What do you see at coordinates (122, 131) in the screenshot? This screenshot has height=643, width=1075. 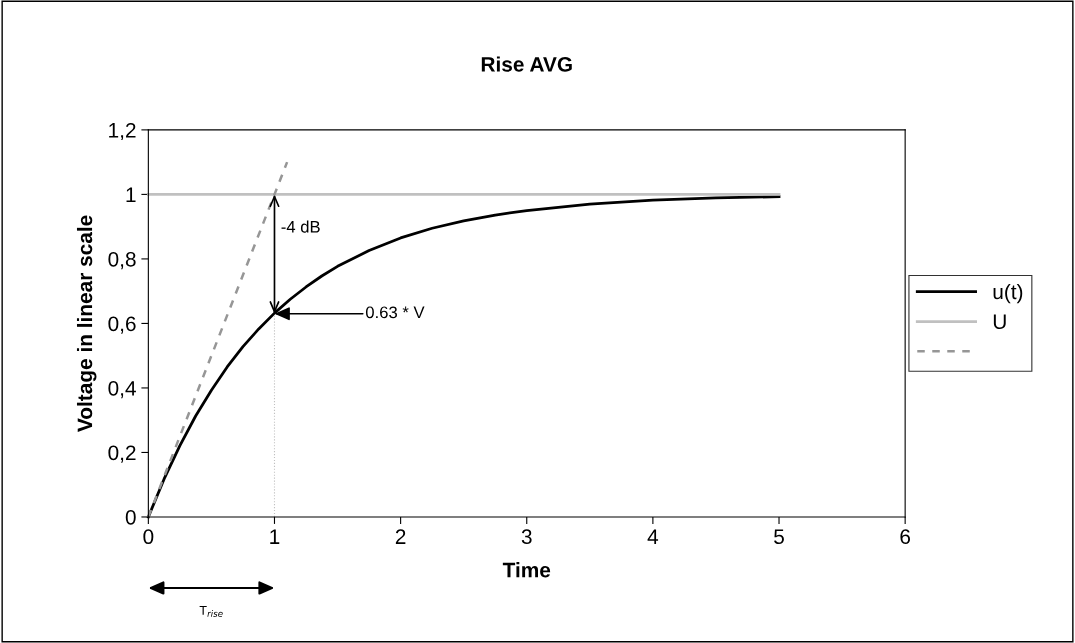 I see `y-tick-label: 1,2` at bounding box center [122, 131].